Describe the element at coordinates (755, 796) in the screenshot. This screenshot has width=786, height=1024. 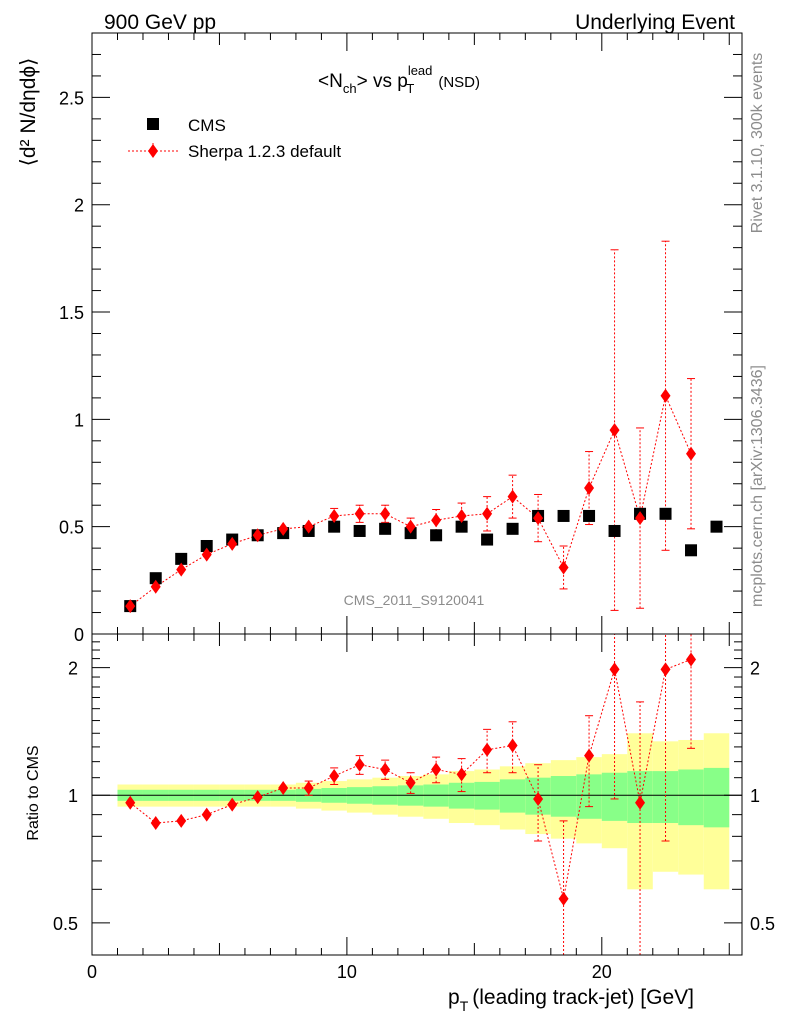
I see `ratio-y-tick-label-right: 1` at that location.